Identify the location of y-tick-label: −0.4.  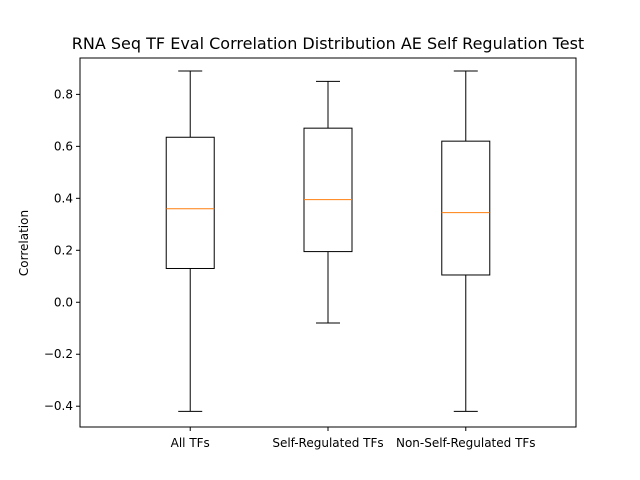
(58, 406).